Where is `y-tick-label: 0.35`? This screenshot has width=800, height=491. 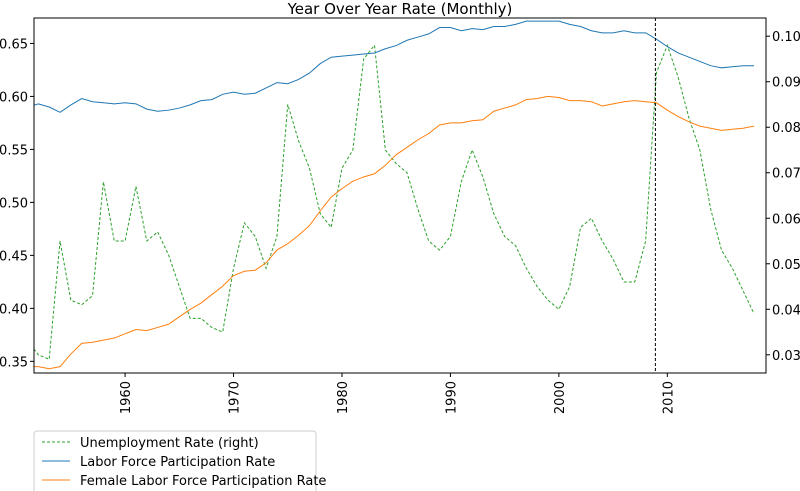 y-tick-label: 0.35 is located at coordinates (14, 362).